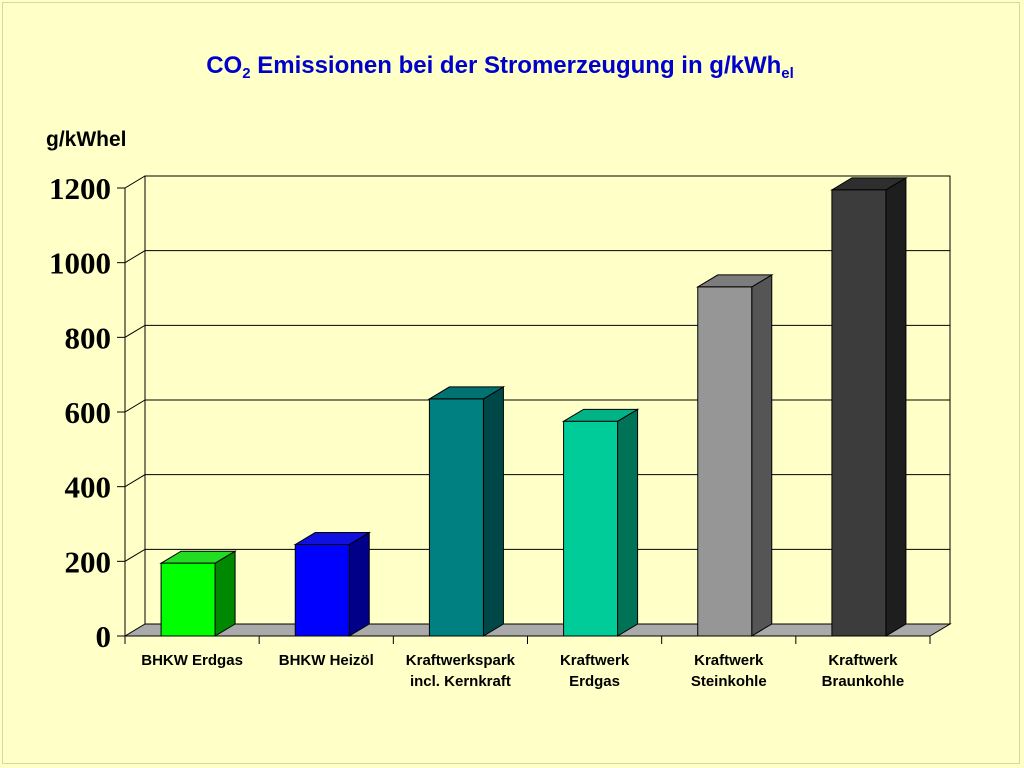 The height and width of the screenshot is (768, 1024). I want to click on y-tick-label: 200, so click(88, 561).